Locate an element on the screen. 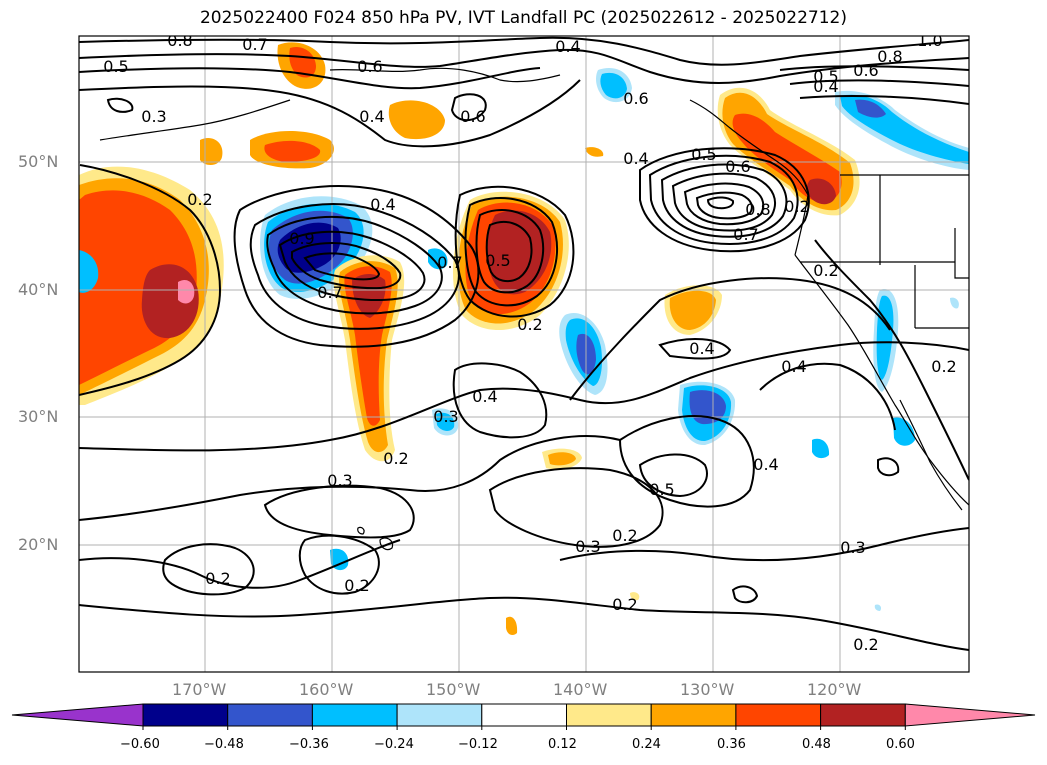  coastline-ca is located at coordinates (881, 380).